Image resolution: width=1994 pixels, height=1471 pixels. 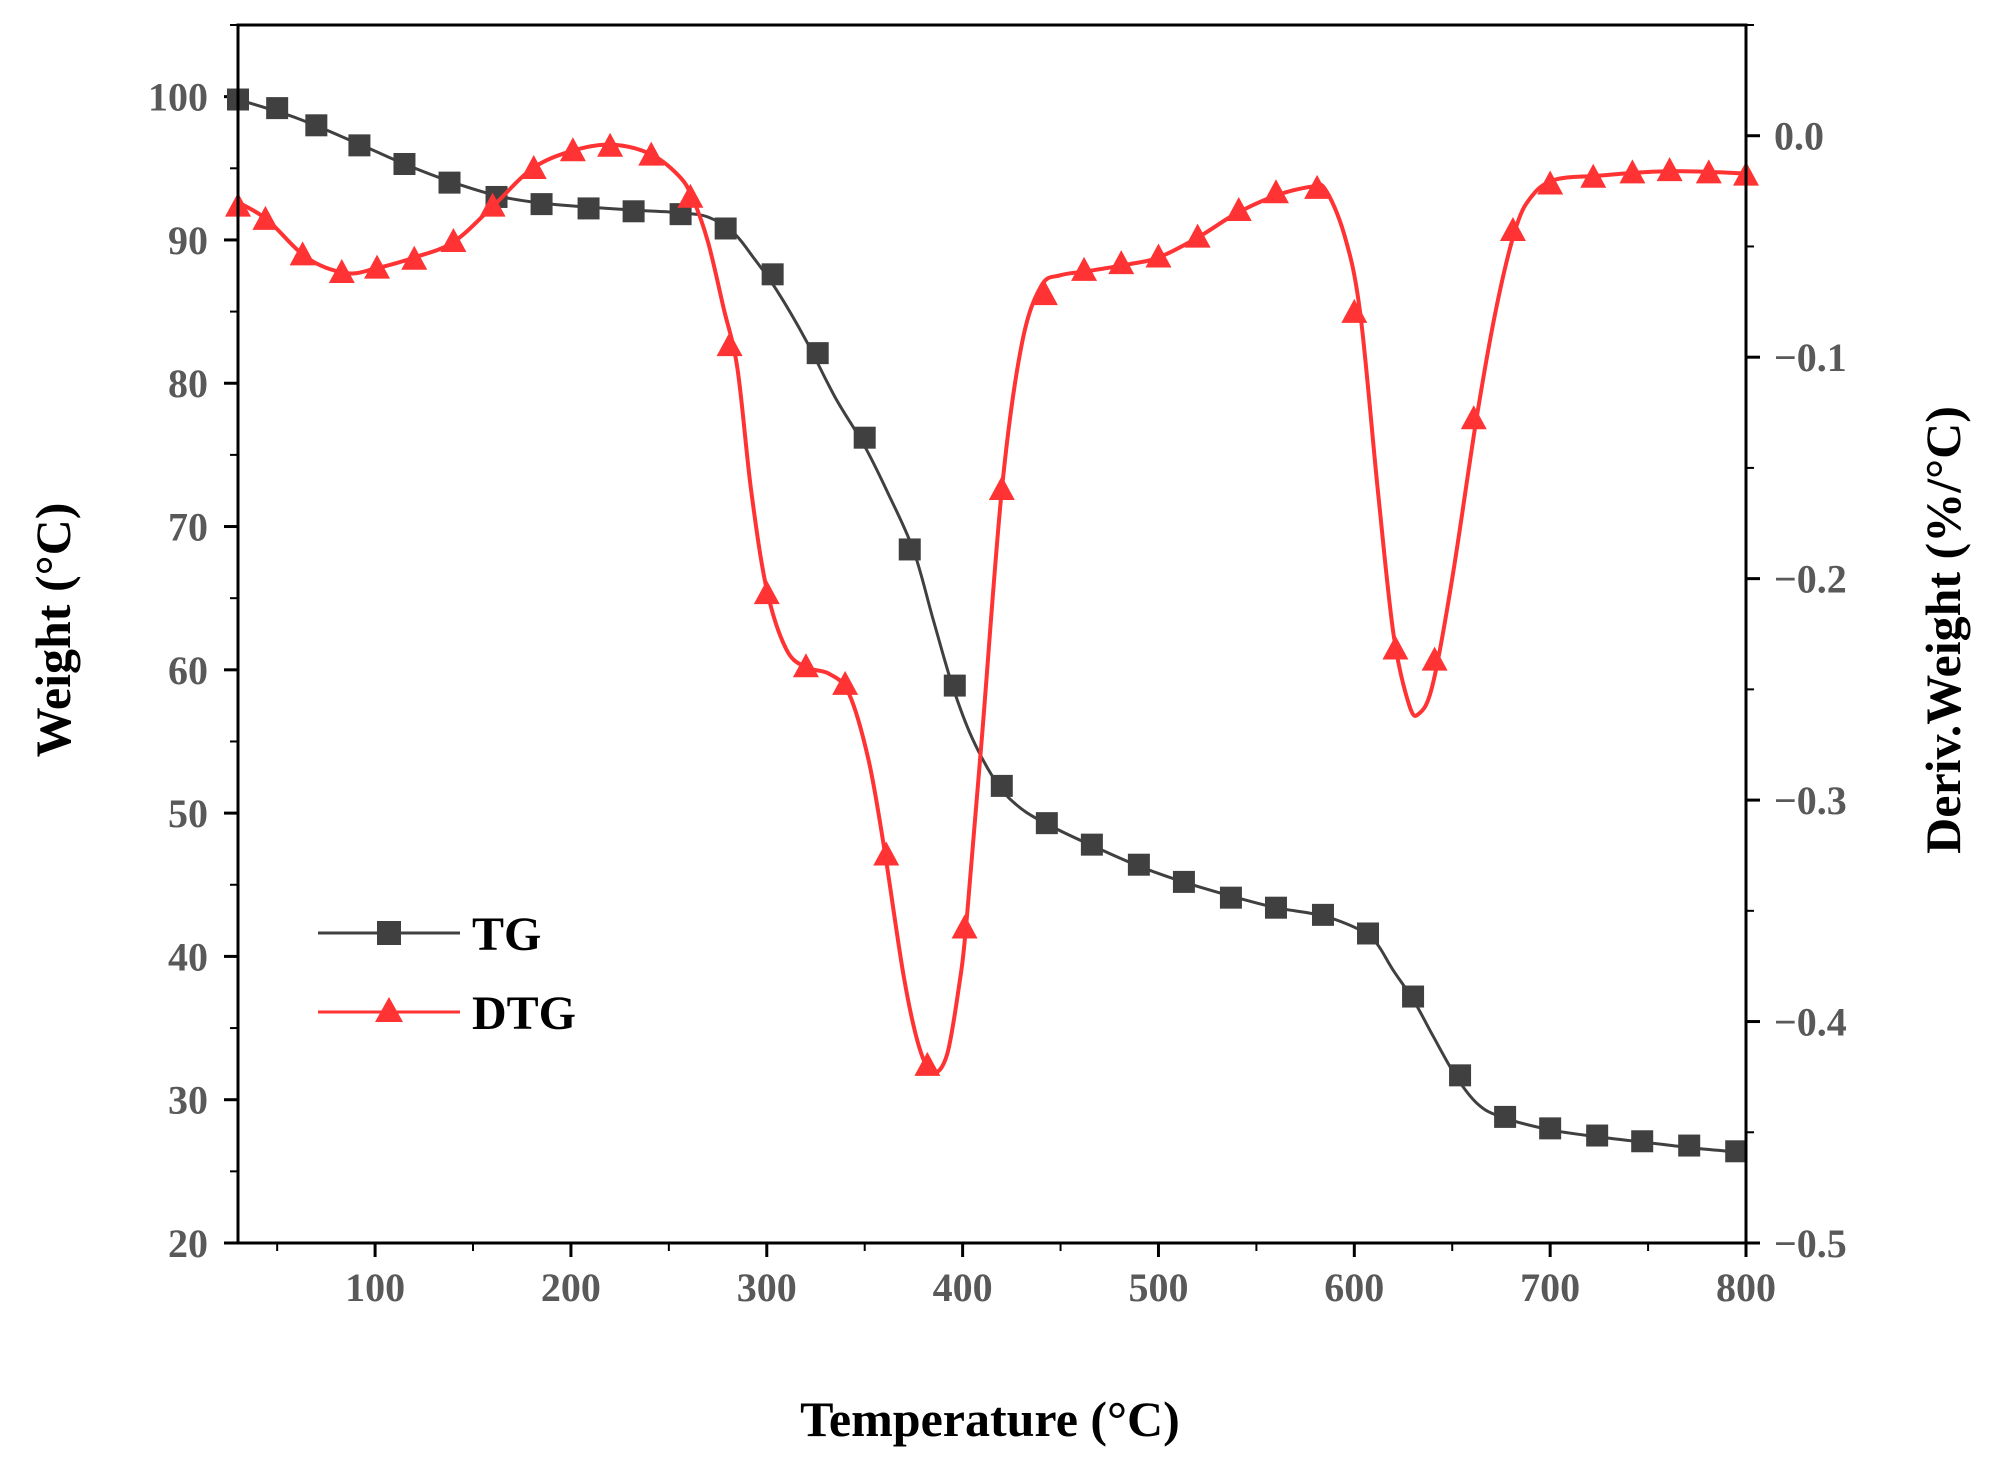 I want to click on x-tick-label: 800, so click(x=1746, y=1287).